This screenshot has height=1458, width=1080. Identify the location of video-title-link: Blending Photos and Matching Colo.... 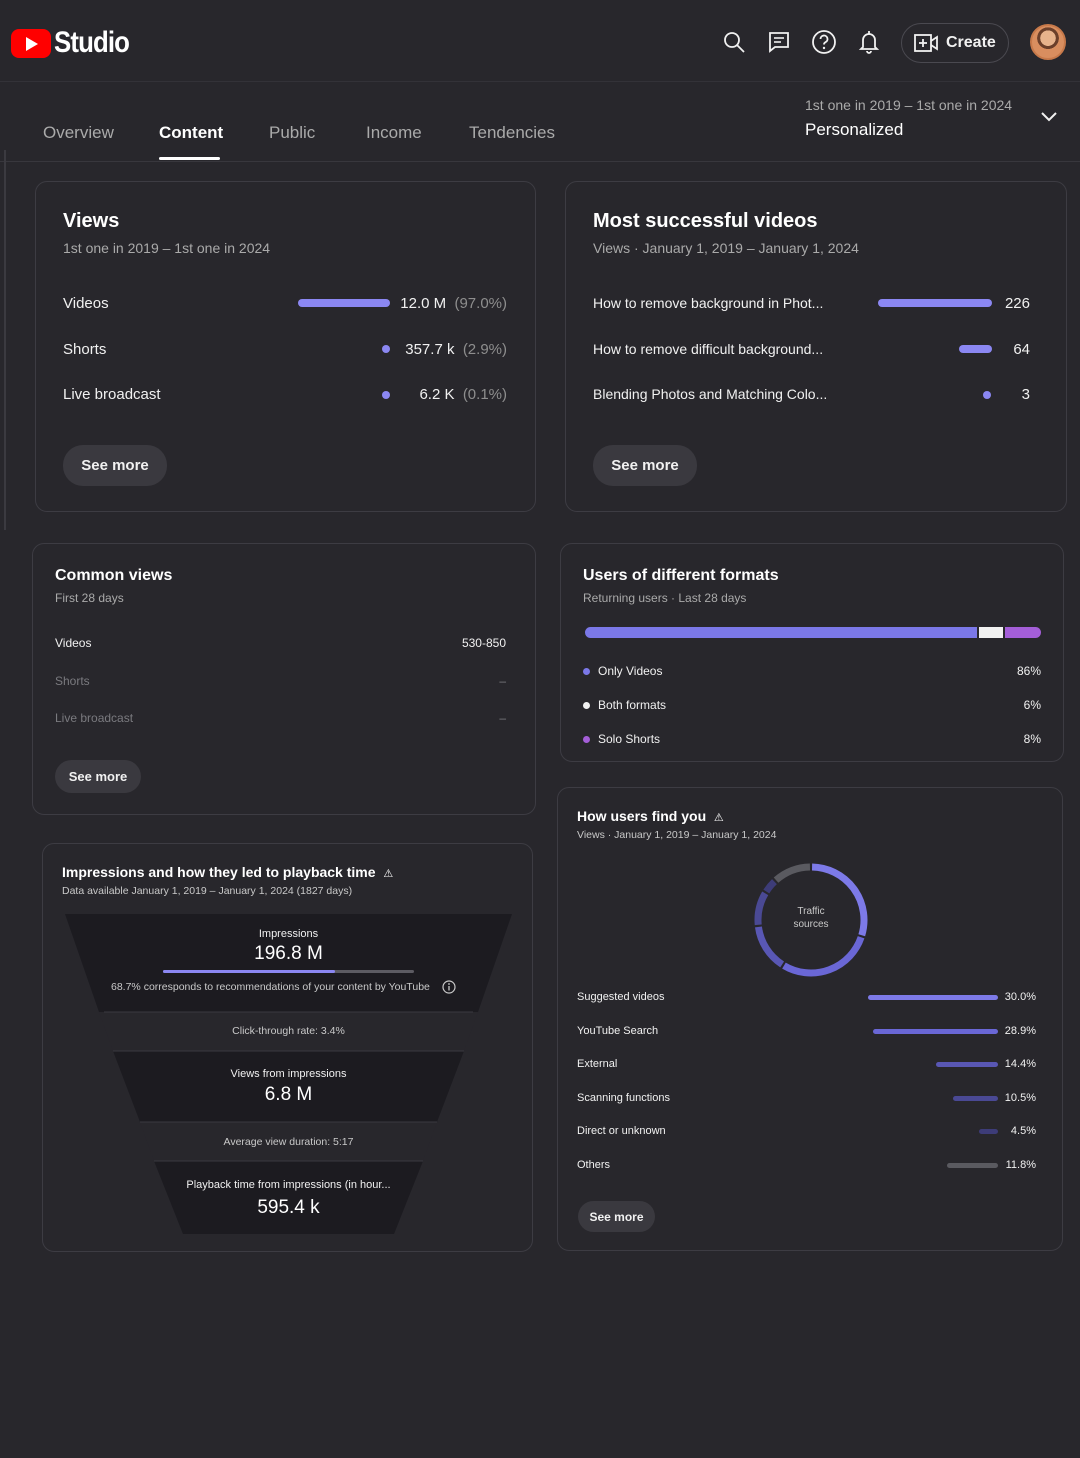
(710, 394).